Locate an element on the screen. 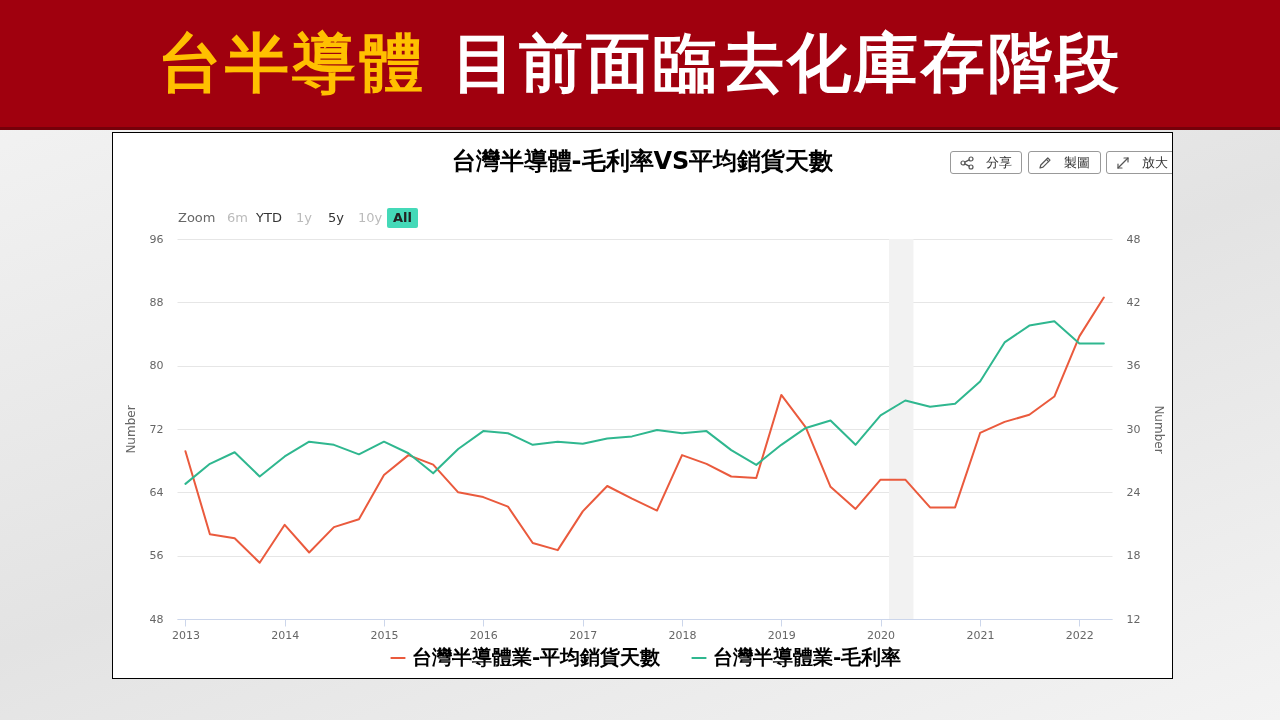 Image resolution: width=1280 pixels, height=720 pixels. text: YTD is located at coordinates (269, 218).